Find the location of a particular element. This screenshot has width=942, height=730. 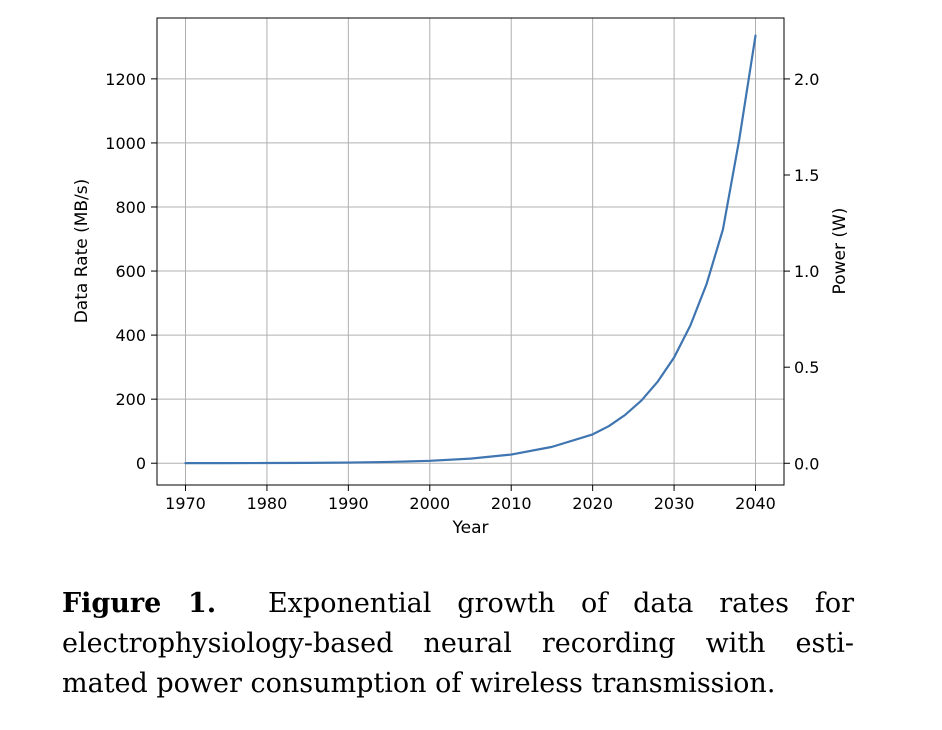

y2-tick-label: 0.5 is located at coordinates (806, 367).